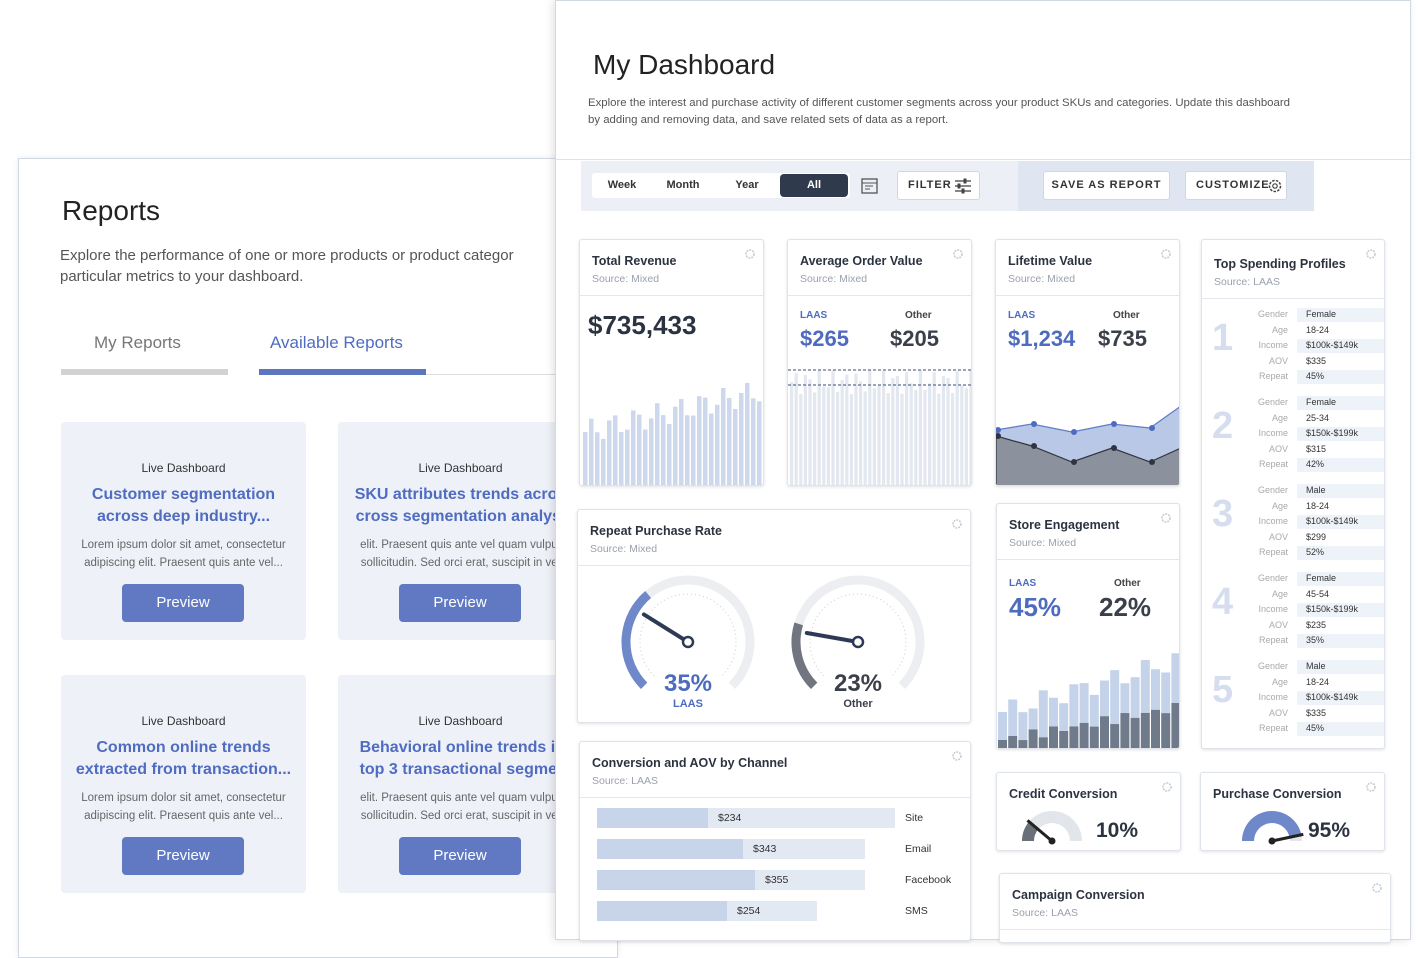  I want to click on card-title: Purchase Conversion, so click(1277, 794).